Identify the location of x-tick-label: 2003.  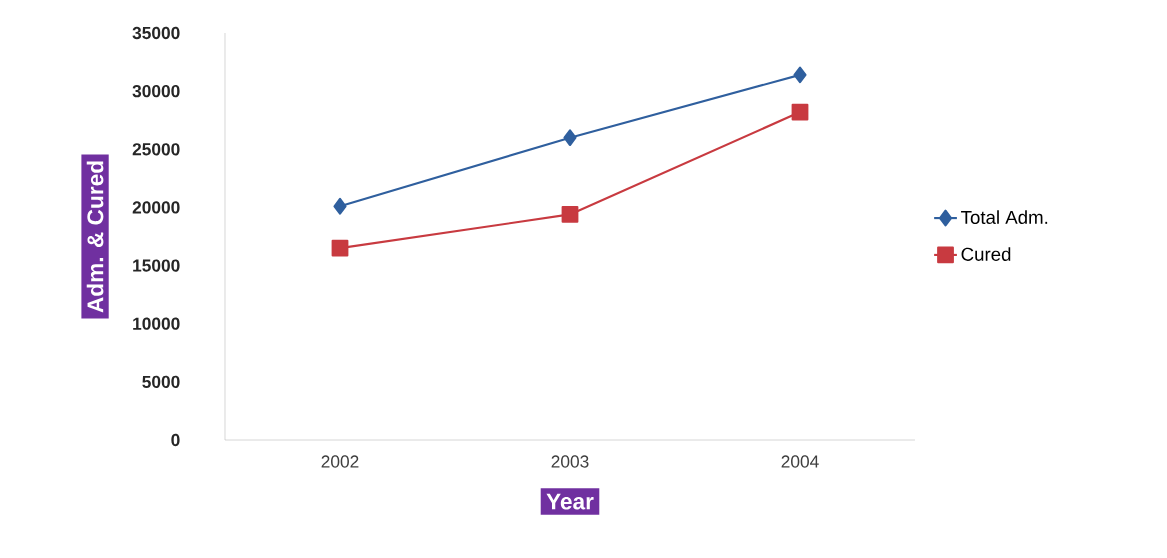
(570, 461).